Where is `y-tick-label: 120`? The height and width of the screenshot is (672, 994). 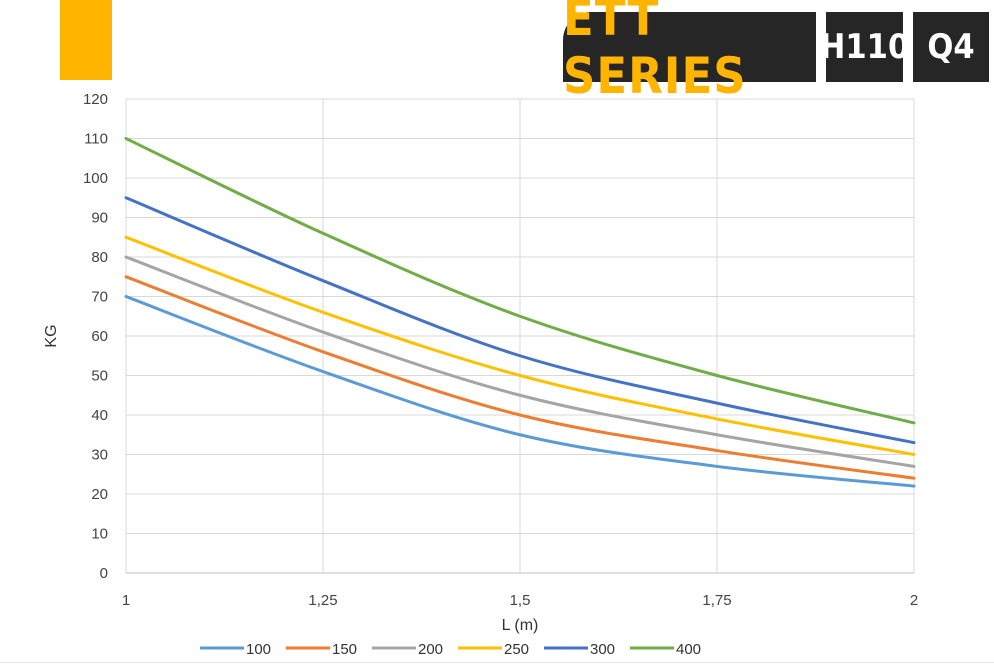 y-tick-label: 120 is located at coordinates (95, 99).